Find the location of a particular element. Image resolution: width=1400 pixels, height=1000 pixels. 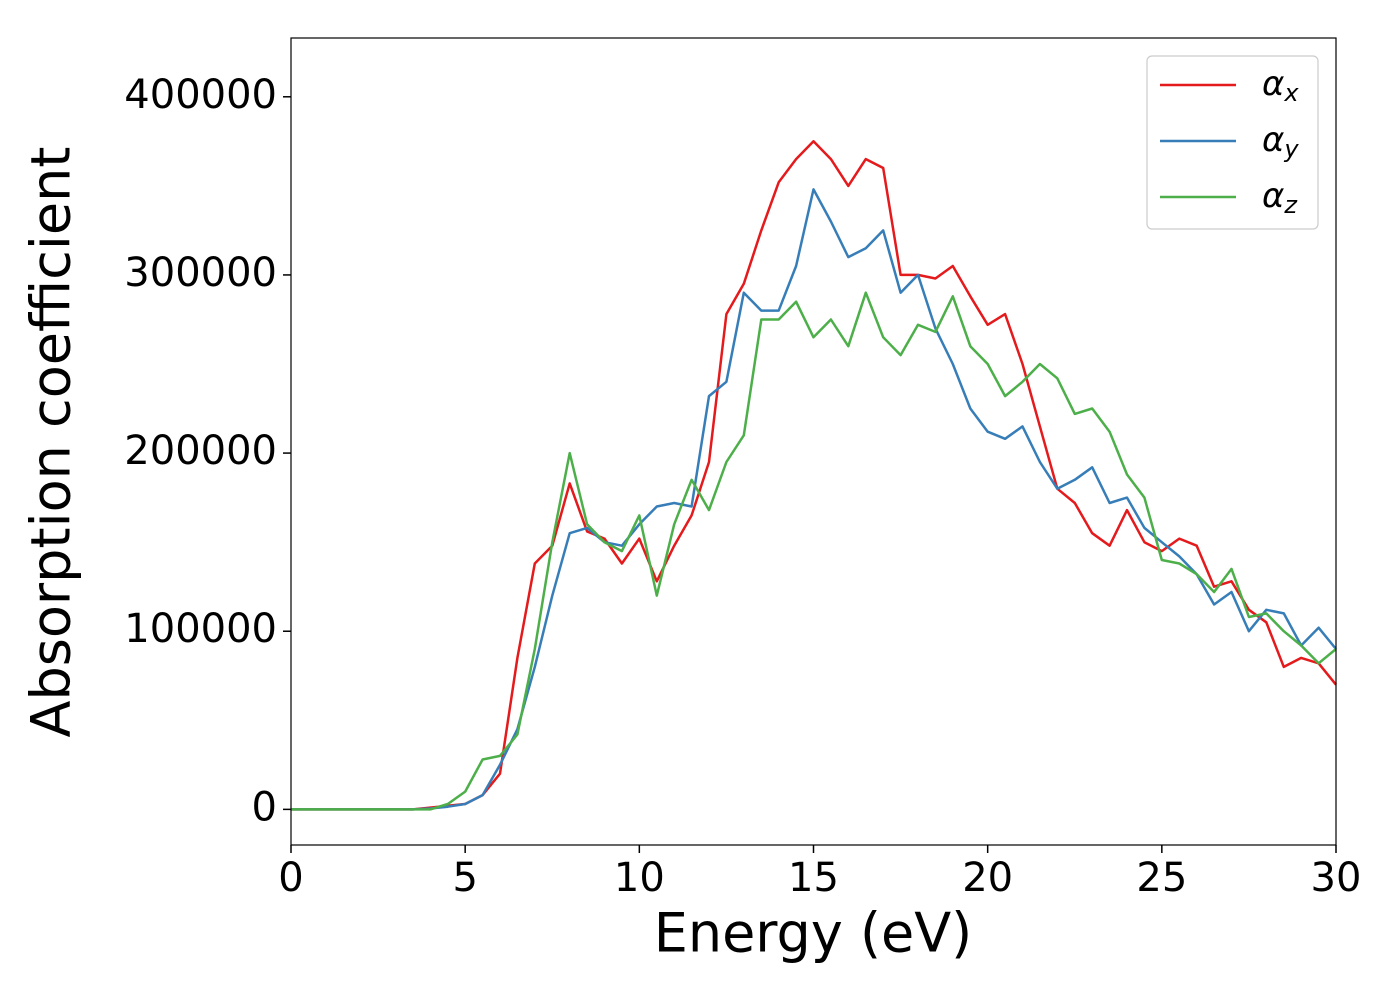

y-tick-label: 200000 is located at coordinates (200, 451).